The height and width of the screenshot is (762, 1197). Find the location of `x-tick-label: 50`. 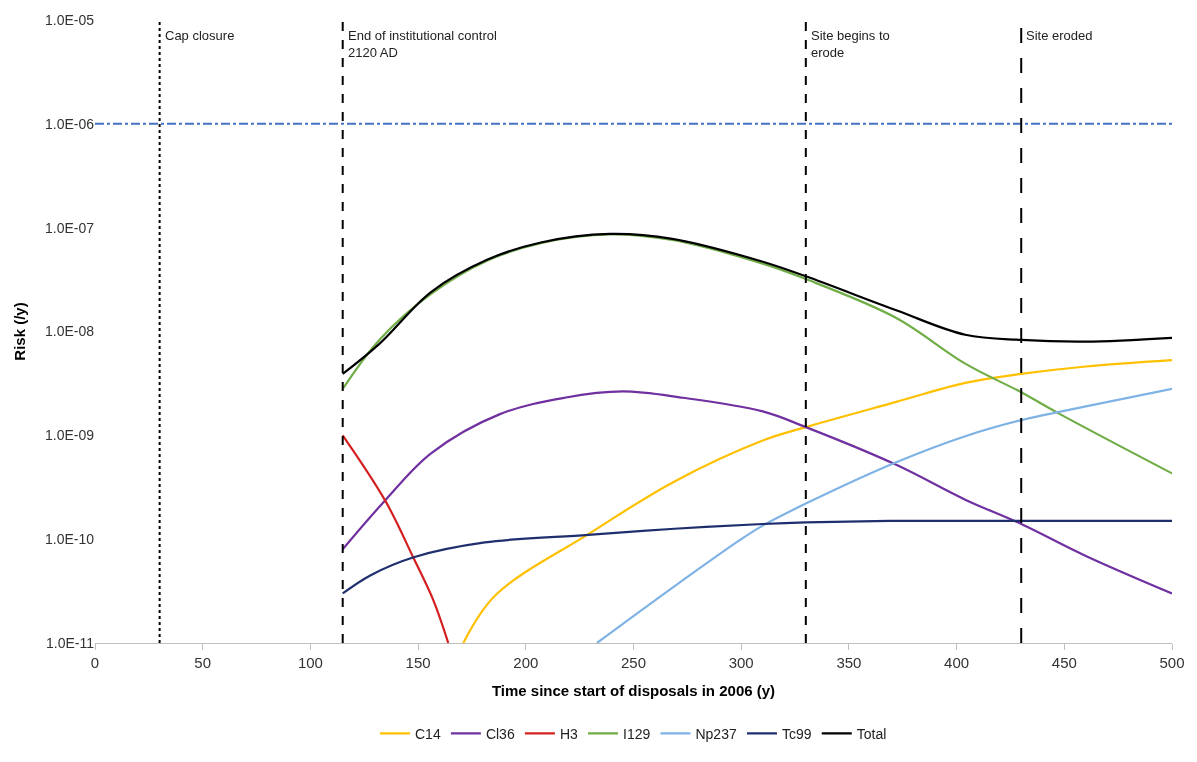

x-tick-label: 50 is located at coordinates (203, 662).